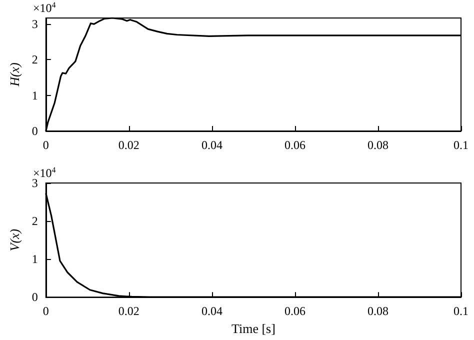  I want to click on y-axis-title: H(x), so click(14, 75).